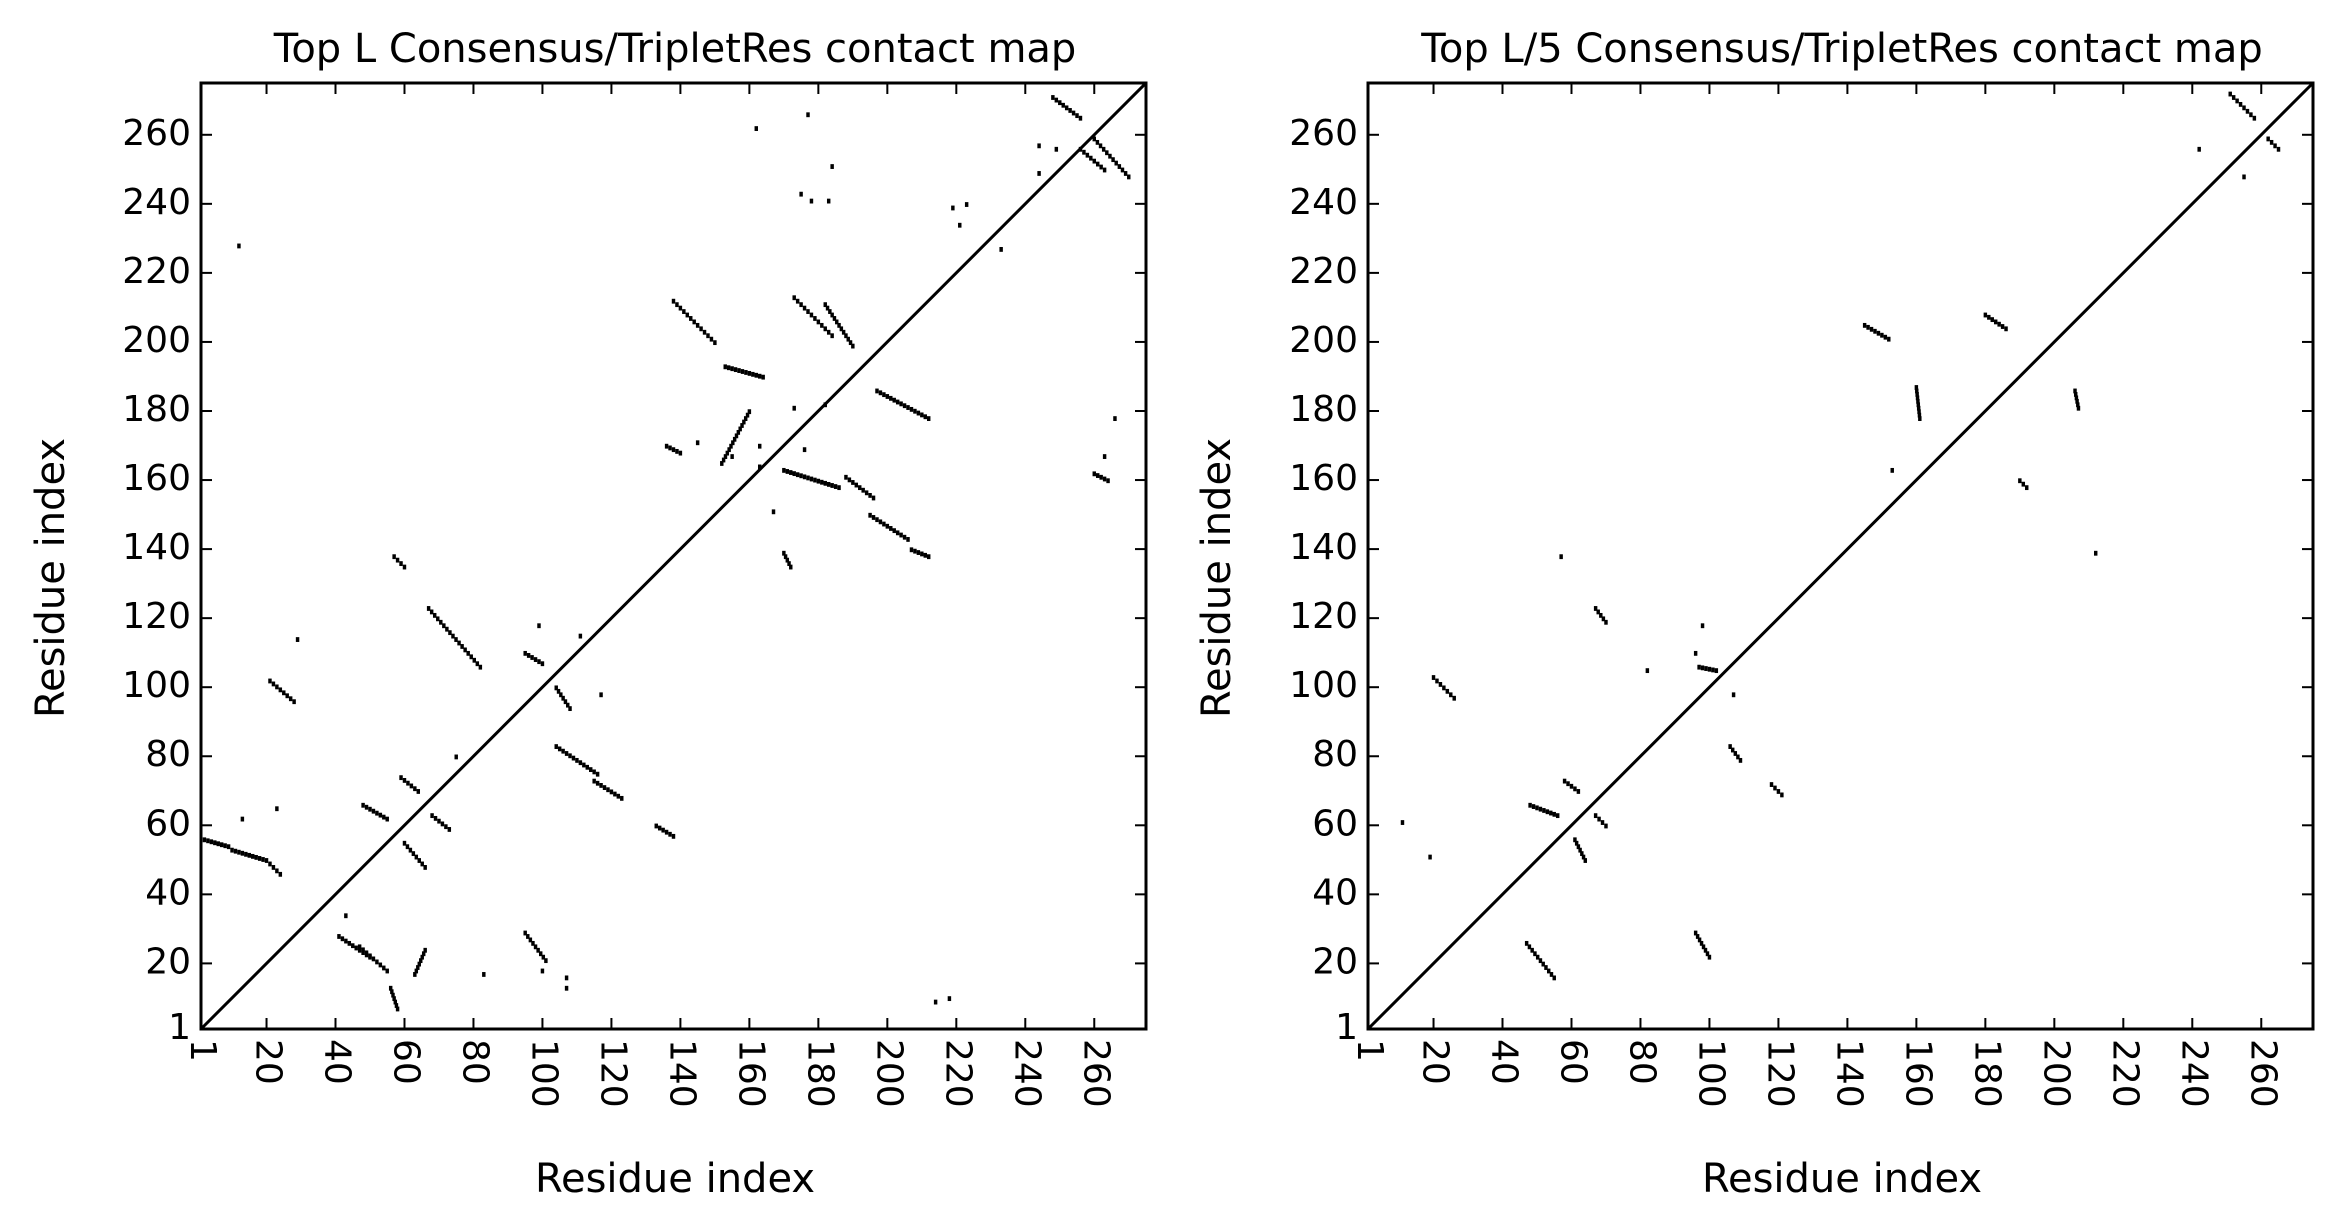 The height and width of the screenshot is (1229, 2341). What do you see at coordinates (156, 340) in the screenshot?
I see `y-tick-label: 200` at bounding box center [156, 340].